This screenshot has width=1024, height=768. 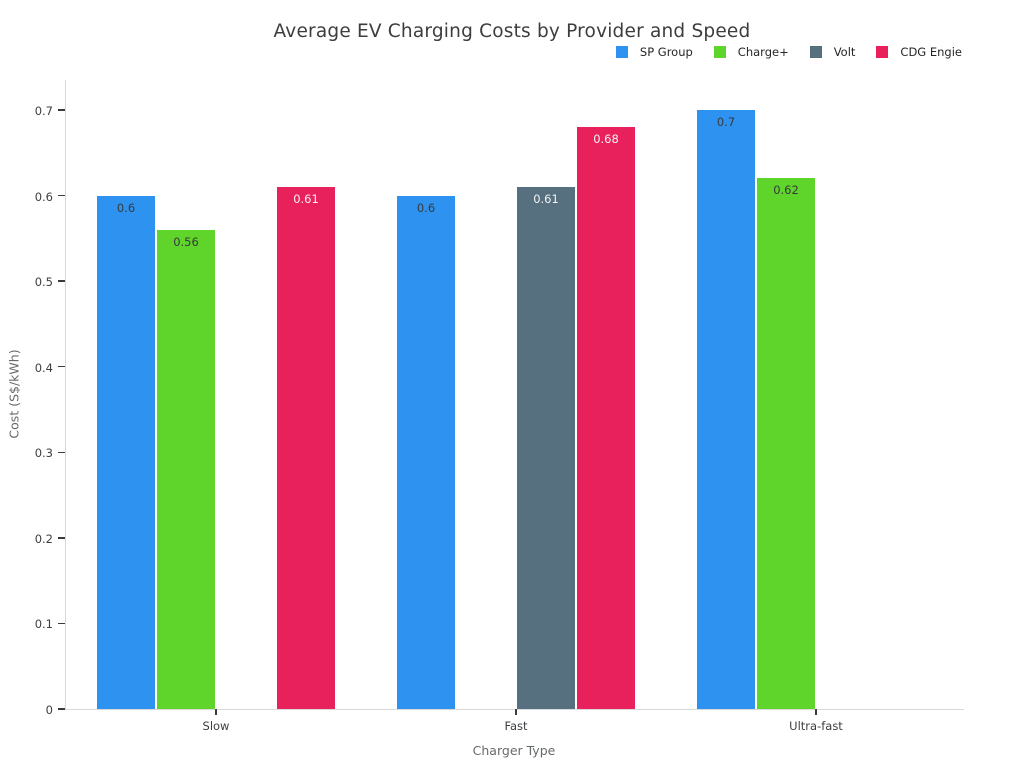 What do you see at coordinates (43, 111) in the screenshot?
I see `y-tick-label: 0.7` at bounding box center [43, 111].